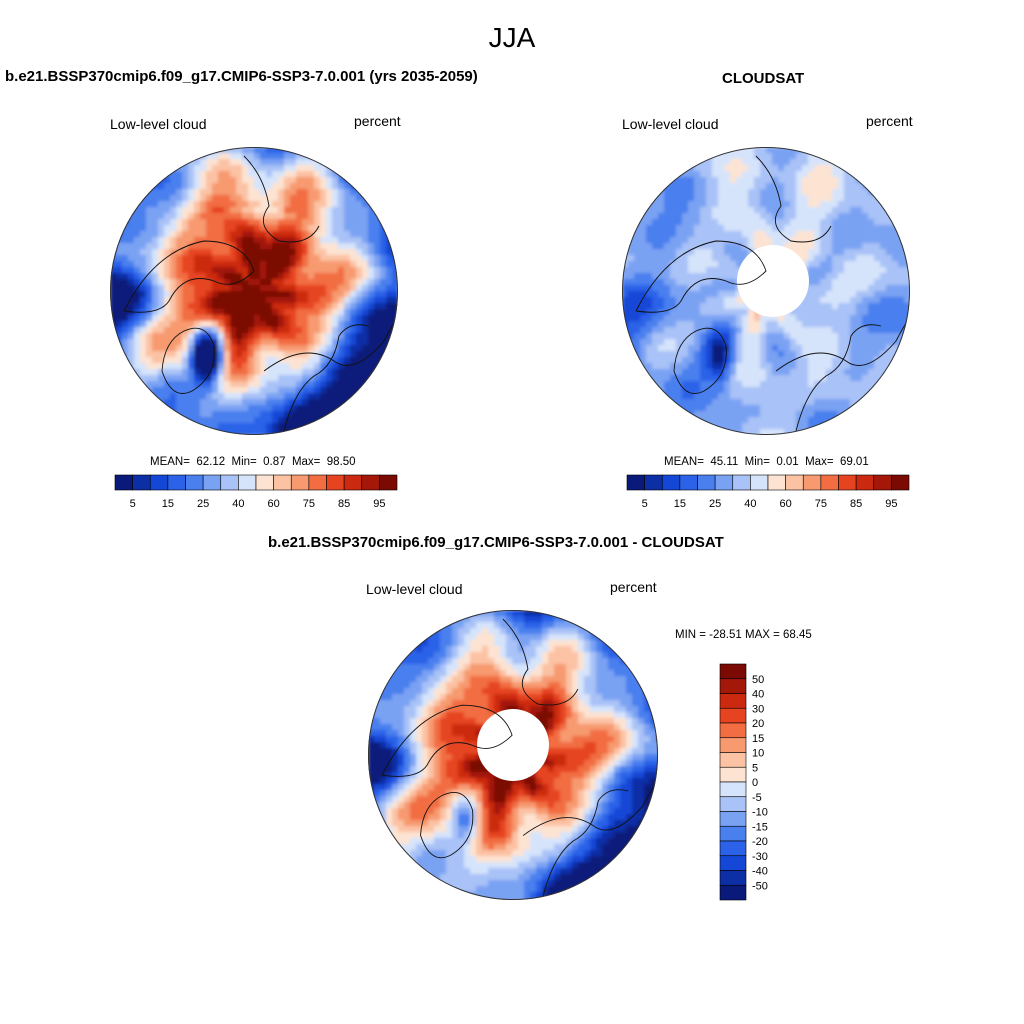  Describe the element at coordinates (133, 504) in the screenshot. I see `panel1-colorbar-tick-label: 5` at that location.